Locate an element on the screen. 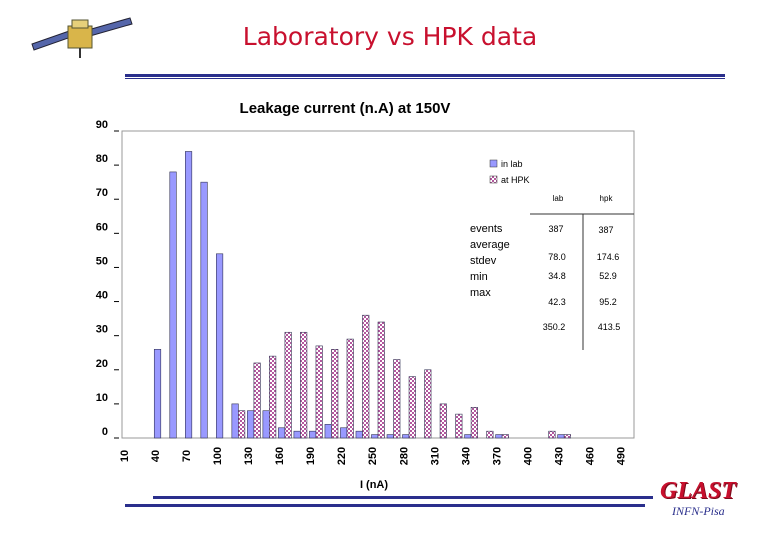 This screenshot has width=780, height=540. header-rule-thin is located at coordinates (425, 78).